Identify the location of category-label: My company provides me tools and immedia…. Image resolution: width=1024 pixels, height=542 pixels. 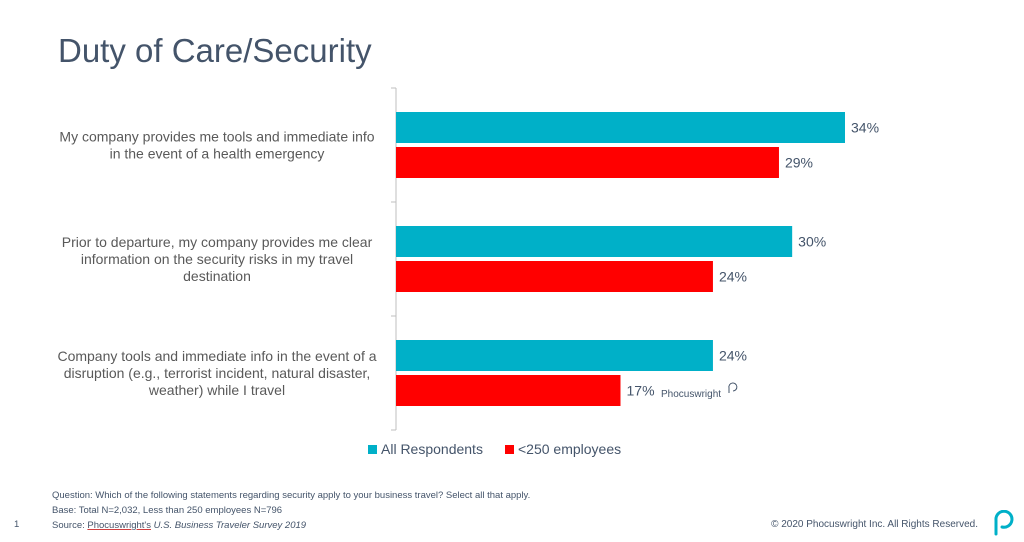
(216, 137).